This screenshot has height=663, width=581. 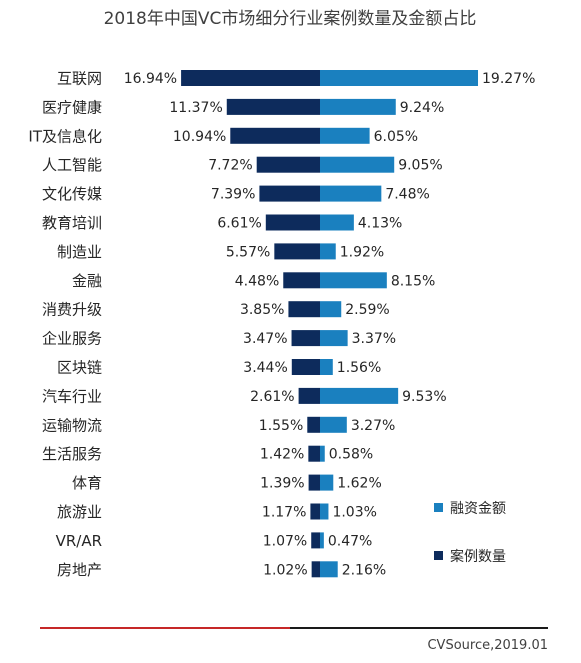 I want to click on chart-row: 体育 1.39% 1.62%, so click(x=227, y=483).